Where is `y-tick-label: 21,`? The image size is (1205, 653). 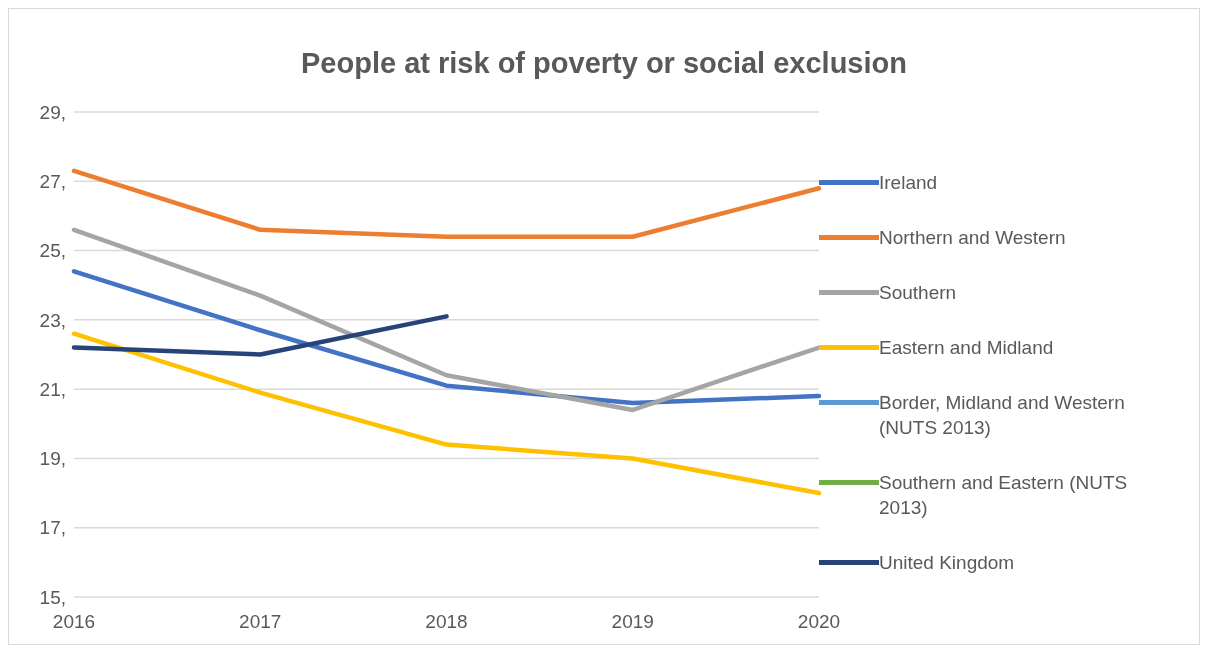
y-tick-label: 21, is located at coordinates (52, 389).